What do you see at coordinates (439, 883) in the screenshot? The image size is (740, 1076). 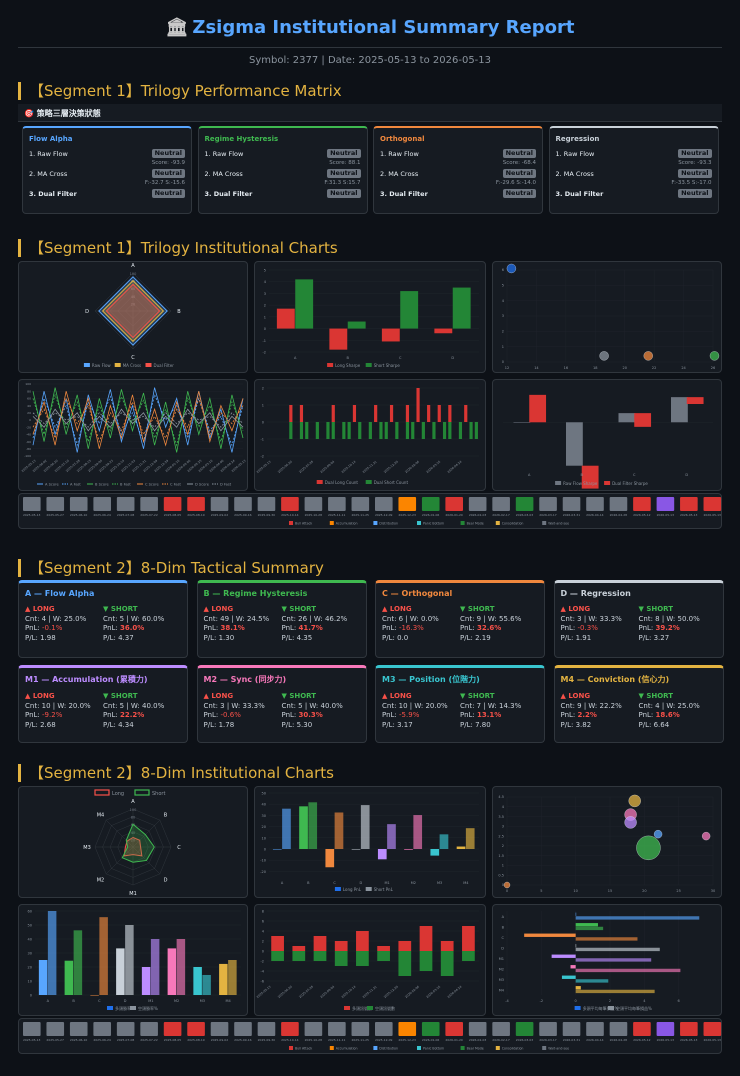 I see `x-tick-label: M3` at bounding box center [439, 883].